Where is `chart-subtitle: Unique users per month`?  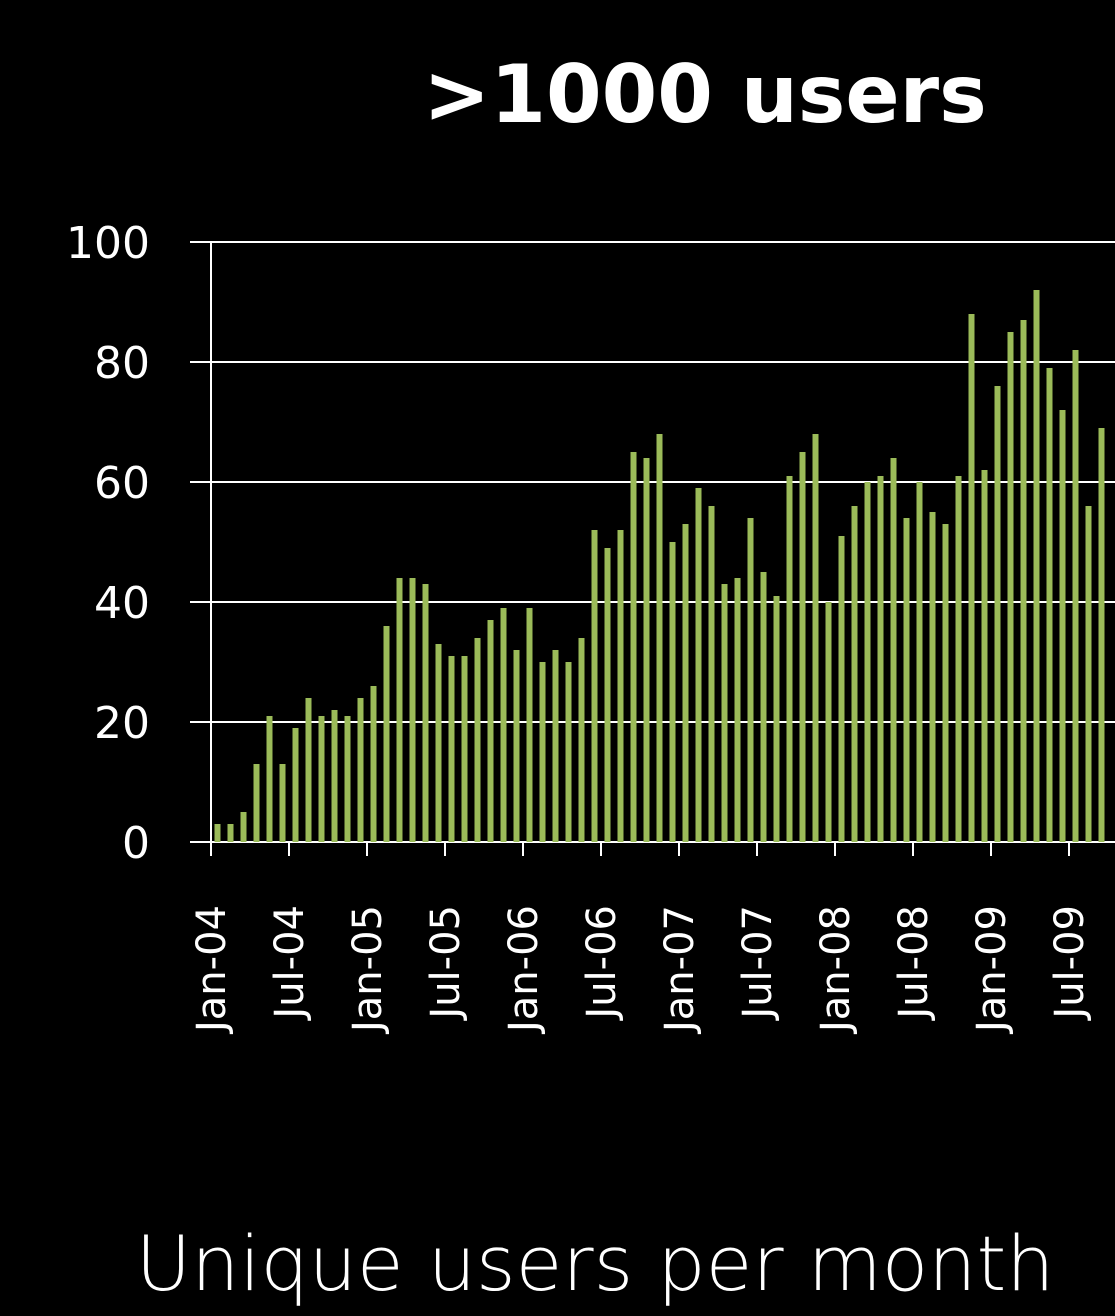
chart-subtitle: Unique users per month is located at coordinates (595, 1263).